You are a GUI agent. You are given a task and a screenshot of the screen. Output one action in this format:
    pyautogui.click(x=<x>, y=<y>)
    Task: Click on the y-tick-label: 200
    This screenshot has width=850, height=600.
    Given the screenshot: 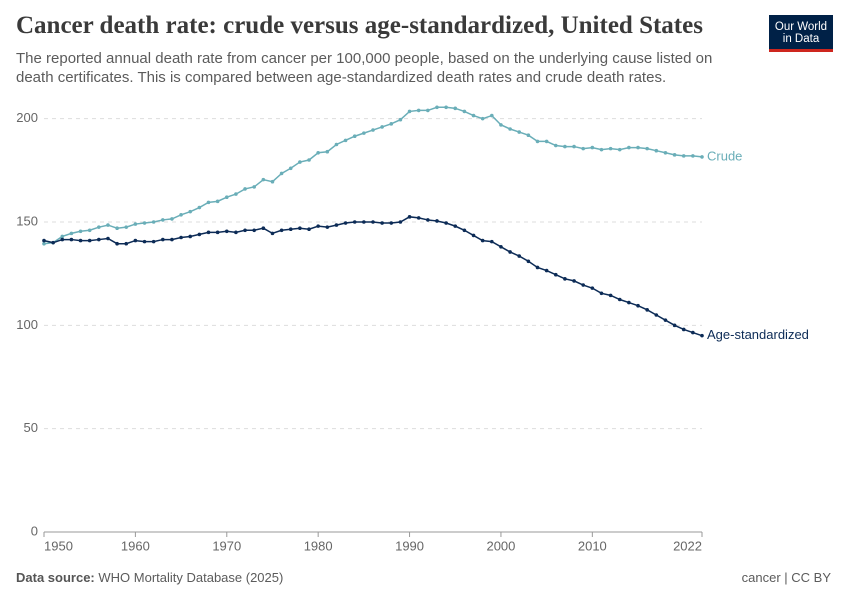 What is the action you would take?
    pyautogui.click(x=27, y=117)
    